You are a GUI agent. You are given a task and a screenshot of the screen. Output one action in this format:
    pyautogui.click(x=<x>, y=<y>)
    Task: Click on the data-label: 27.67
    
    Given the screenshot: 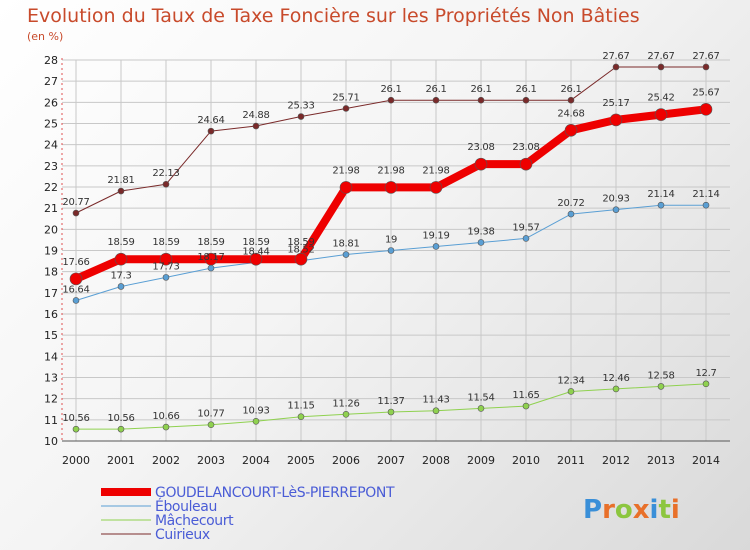 What is the action you would take?
    pyautogui.click(x=615, y=56)
    